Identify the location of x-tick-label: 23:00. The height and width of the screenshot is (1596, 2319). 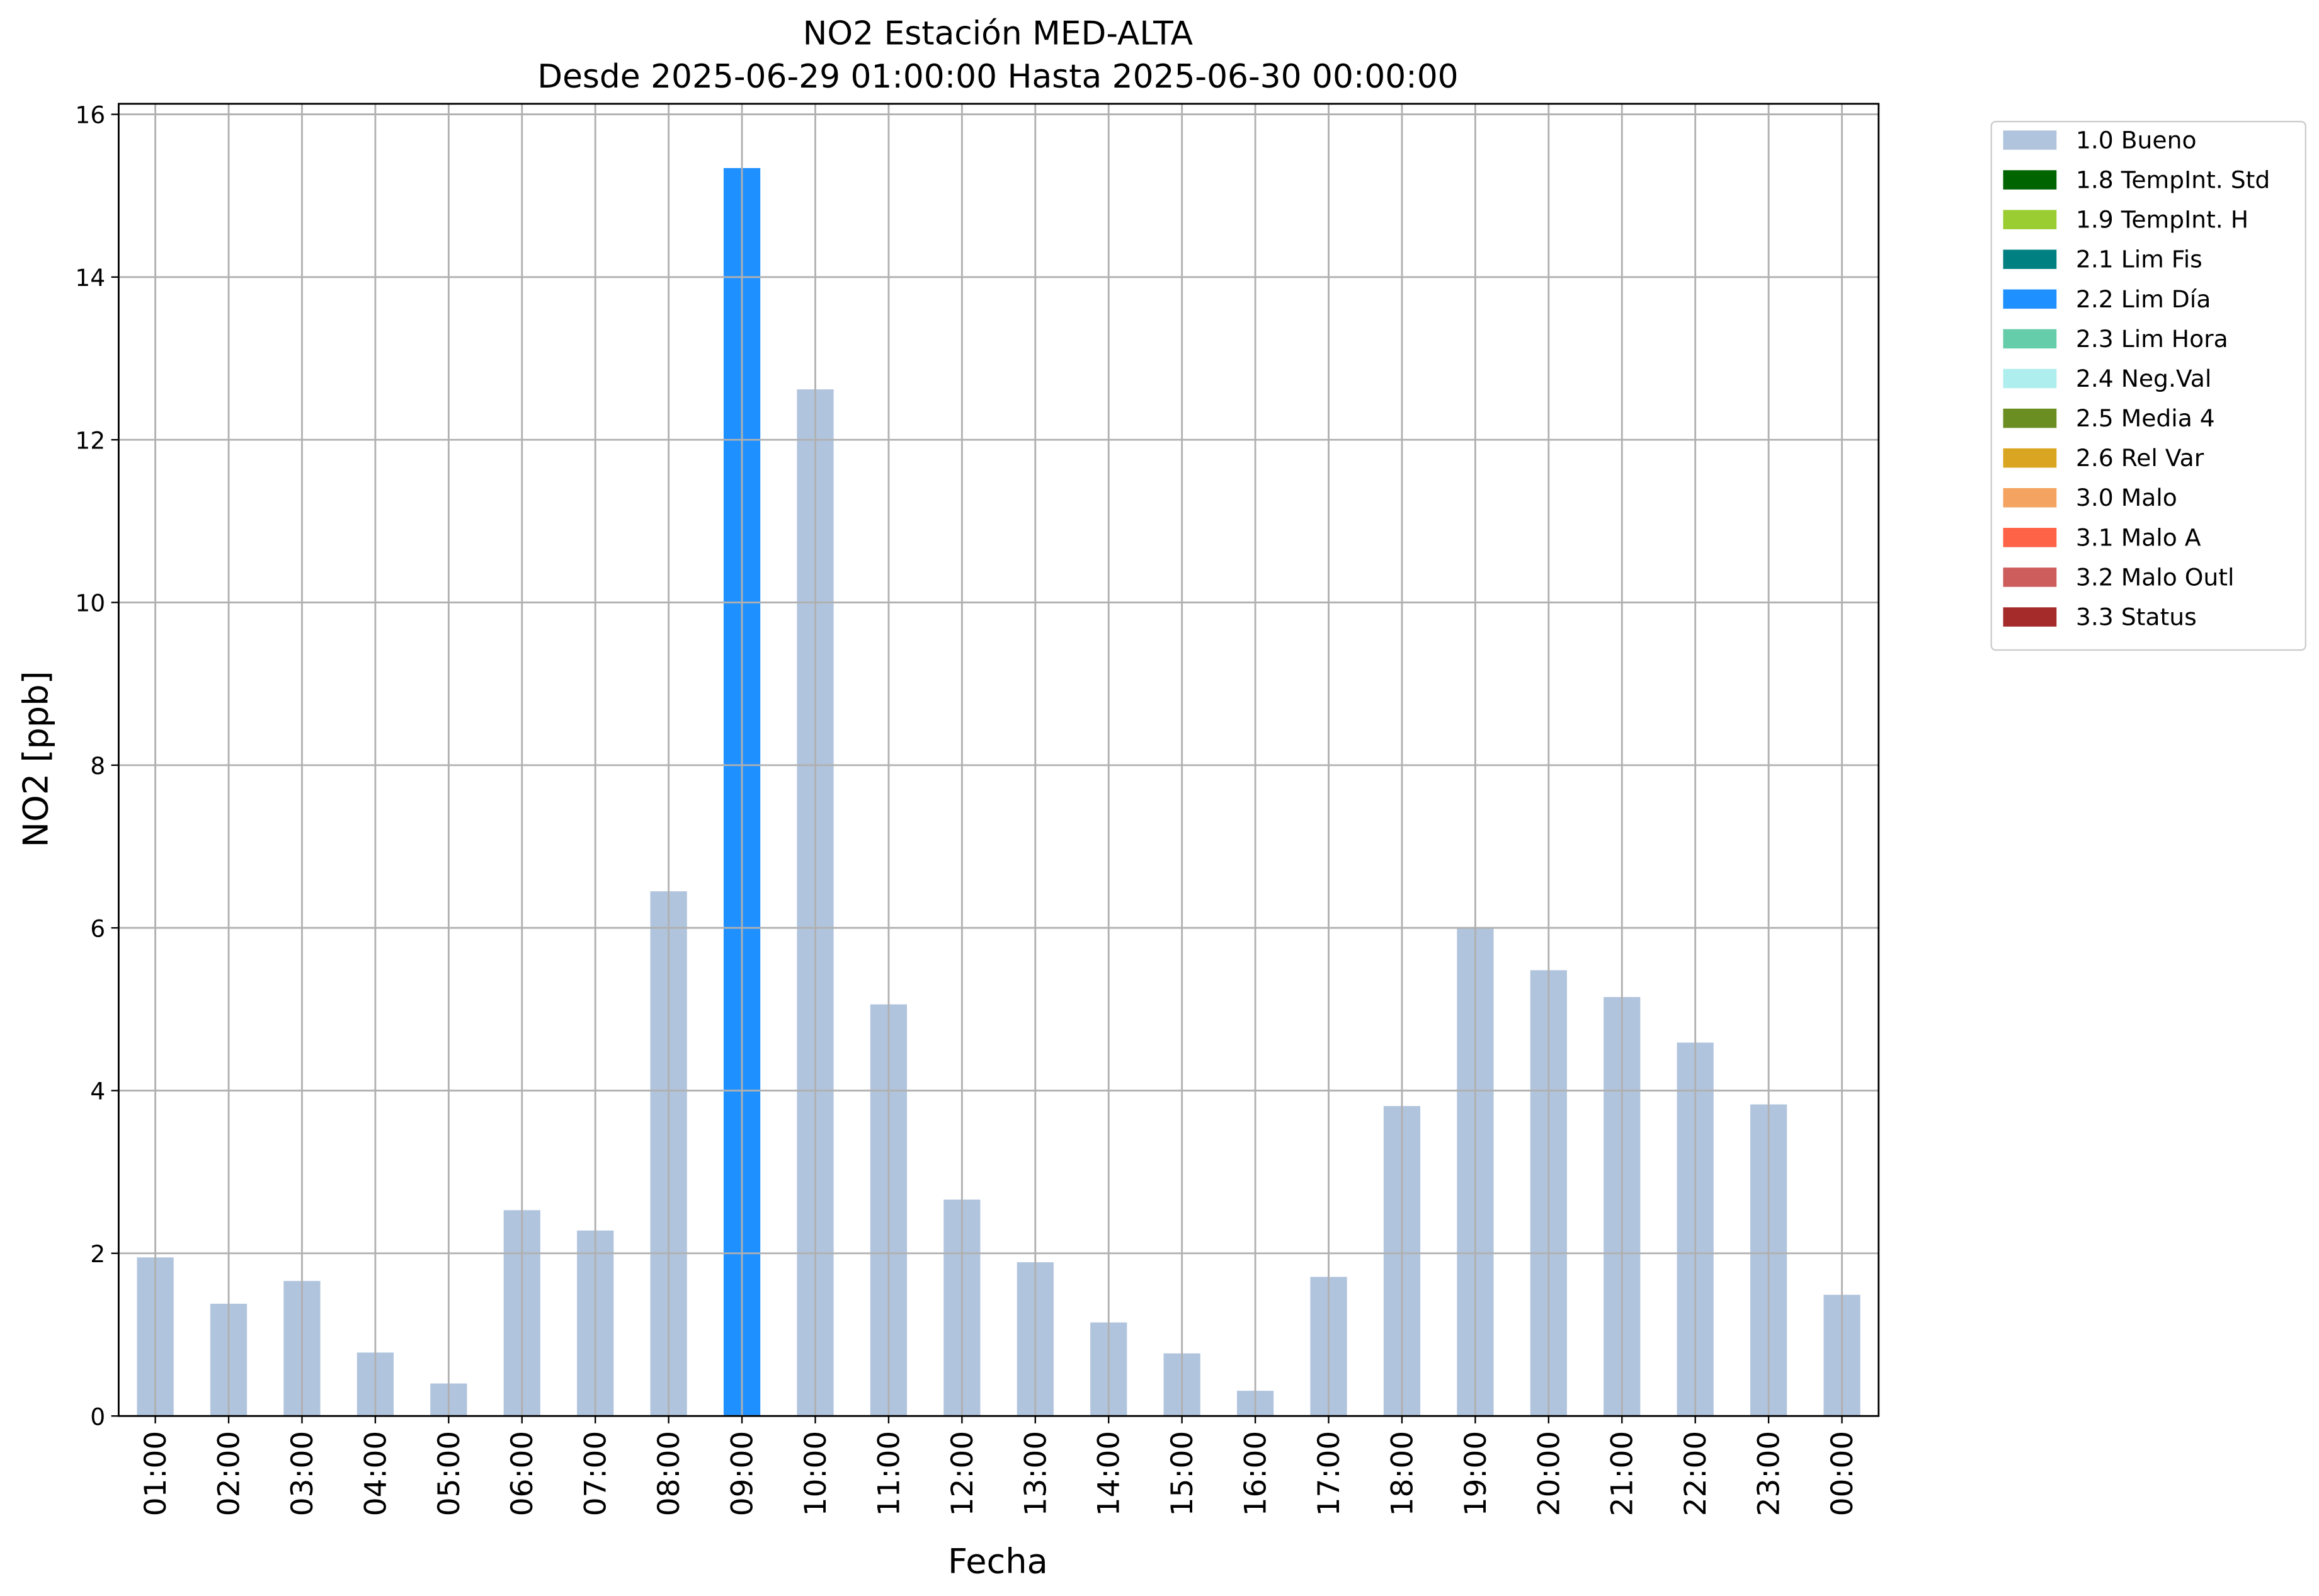
(1769, 1474).